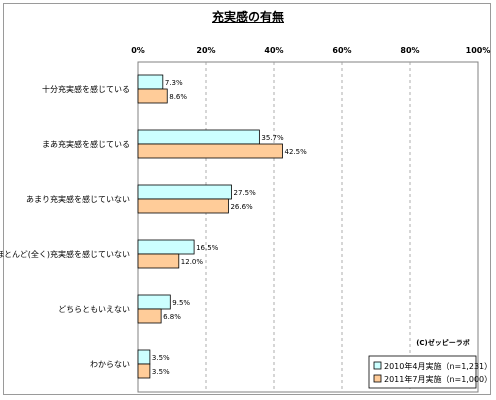 Image resolution: width=496 pixels, height=400 pixels. What do you see at coordinates (273, 50) in the screenshot?
I see `x-tick-label: 40%` at bounding box center [273, 50].